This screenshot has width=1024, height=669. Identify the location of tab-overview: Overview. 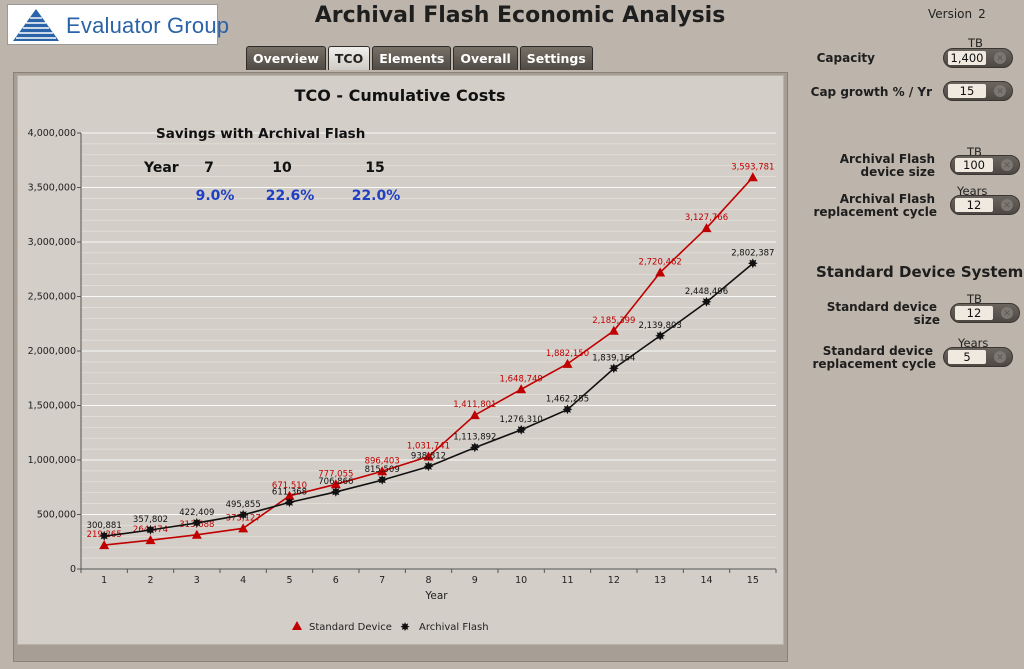
(286, 58).